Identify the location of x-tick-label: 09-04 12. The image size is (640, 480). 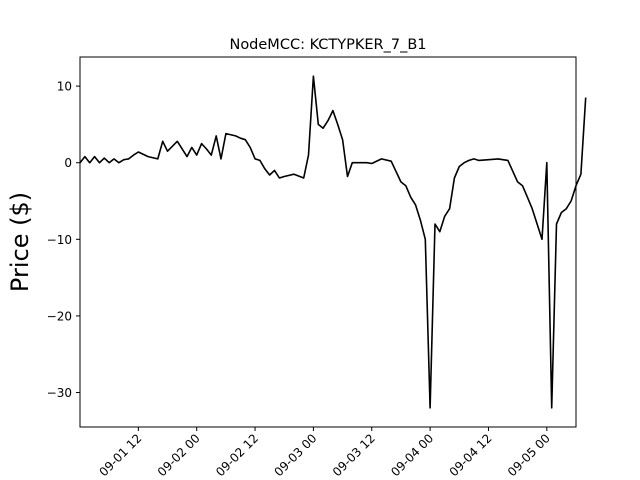
(471, 455).